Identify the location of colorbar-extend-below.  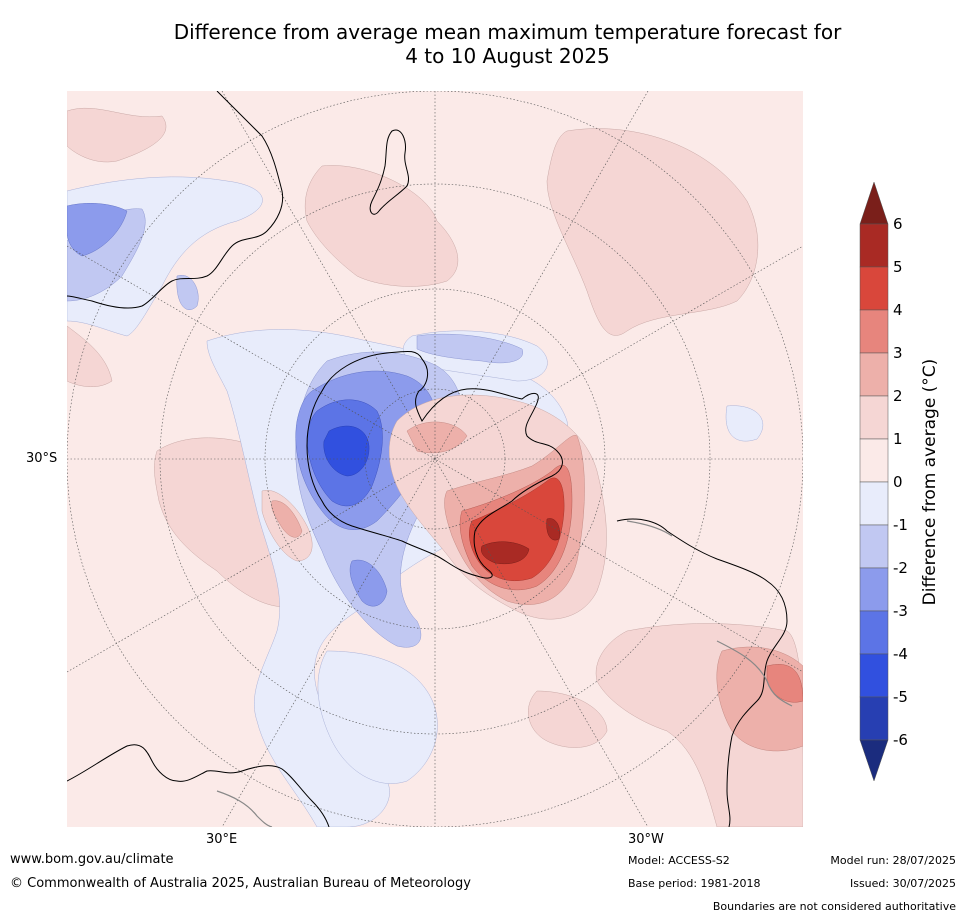
(874, 760).